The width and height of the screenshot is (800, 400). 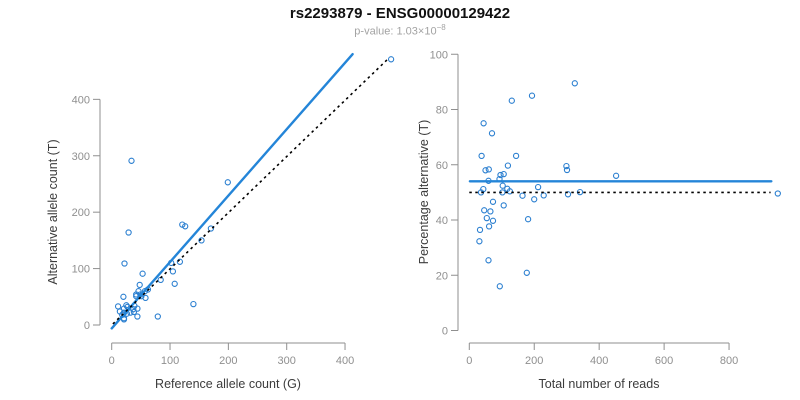 What do you see at coordinates (81, 213) in the screenshot?
I see `y-tick-label: 200` at bounding box center [81, 213].